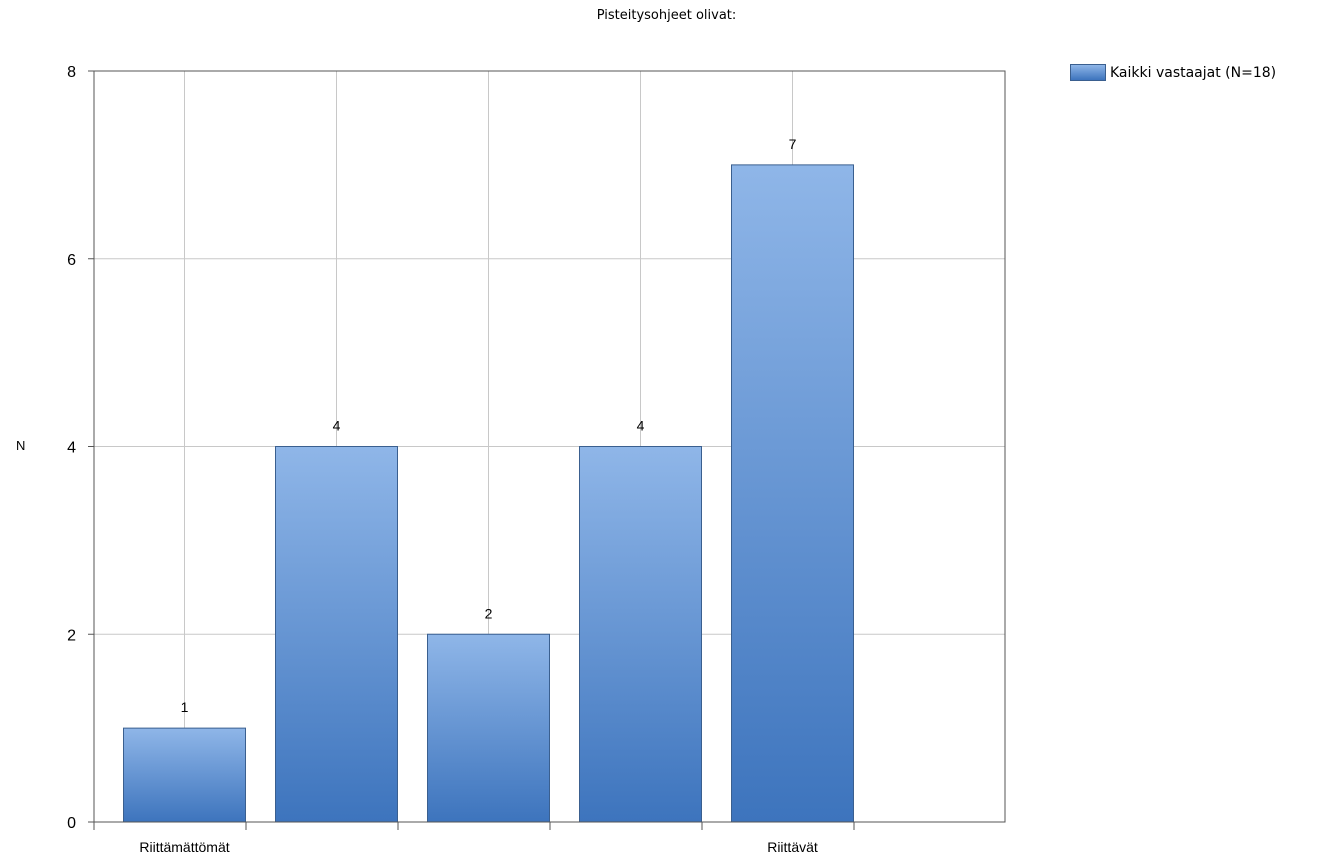  Describe the element at coordinates (71, 635) in the screenshot. I see `y-tick-label: 2` at that location.